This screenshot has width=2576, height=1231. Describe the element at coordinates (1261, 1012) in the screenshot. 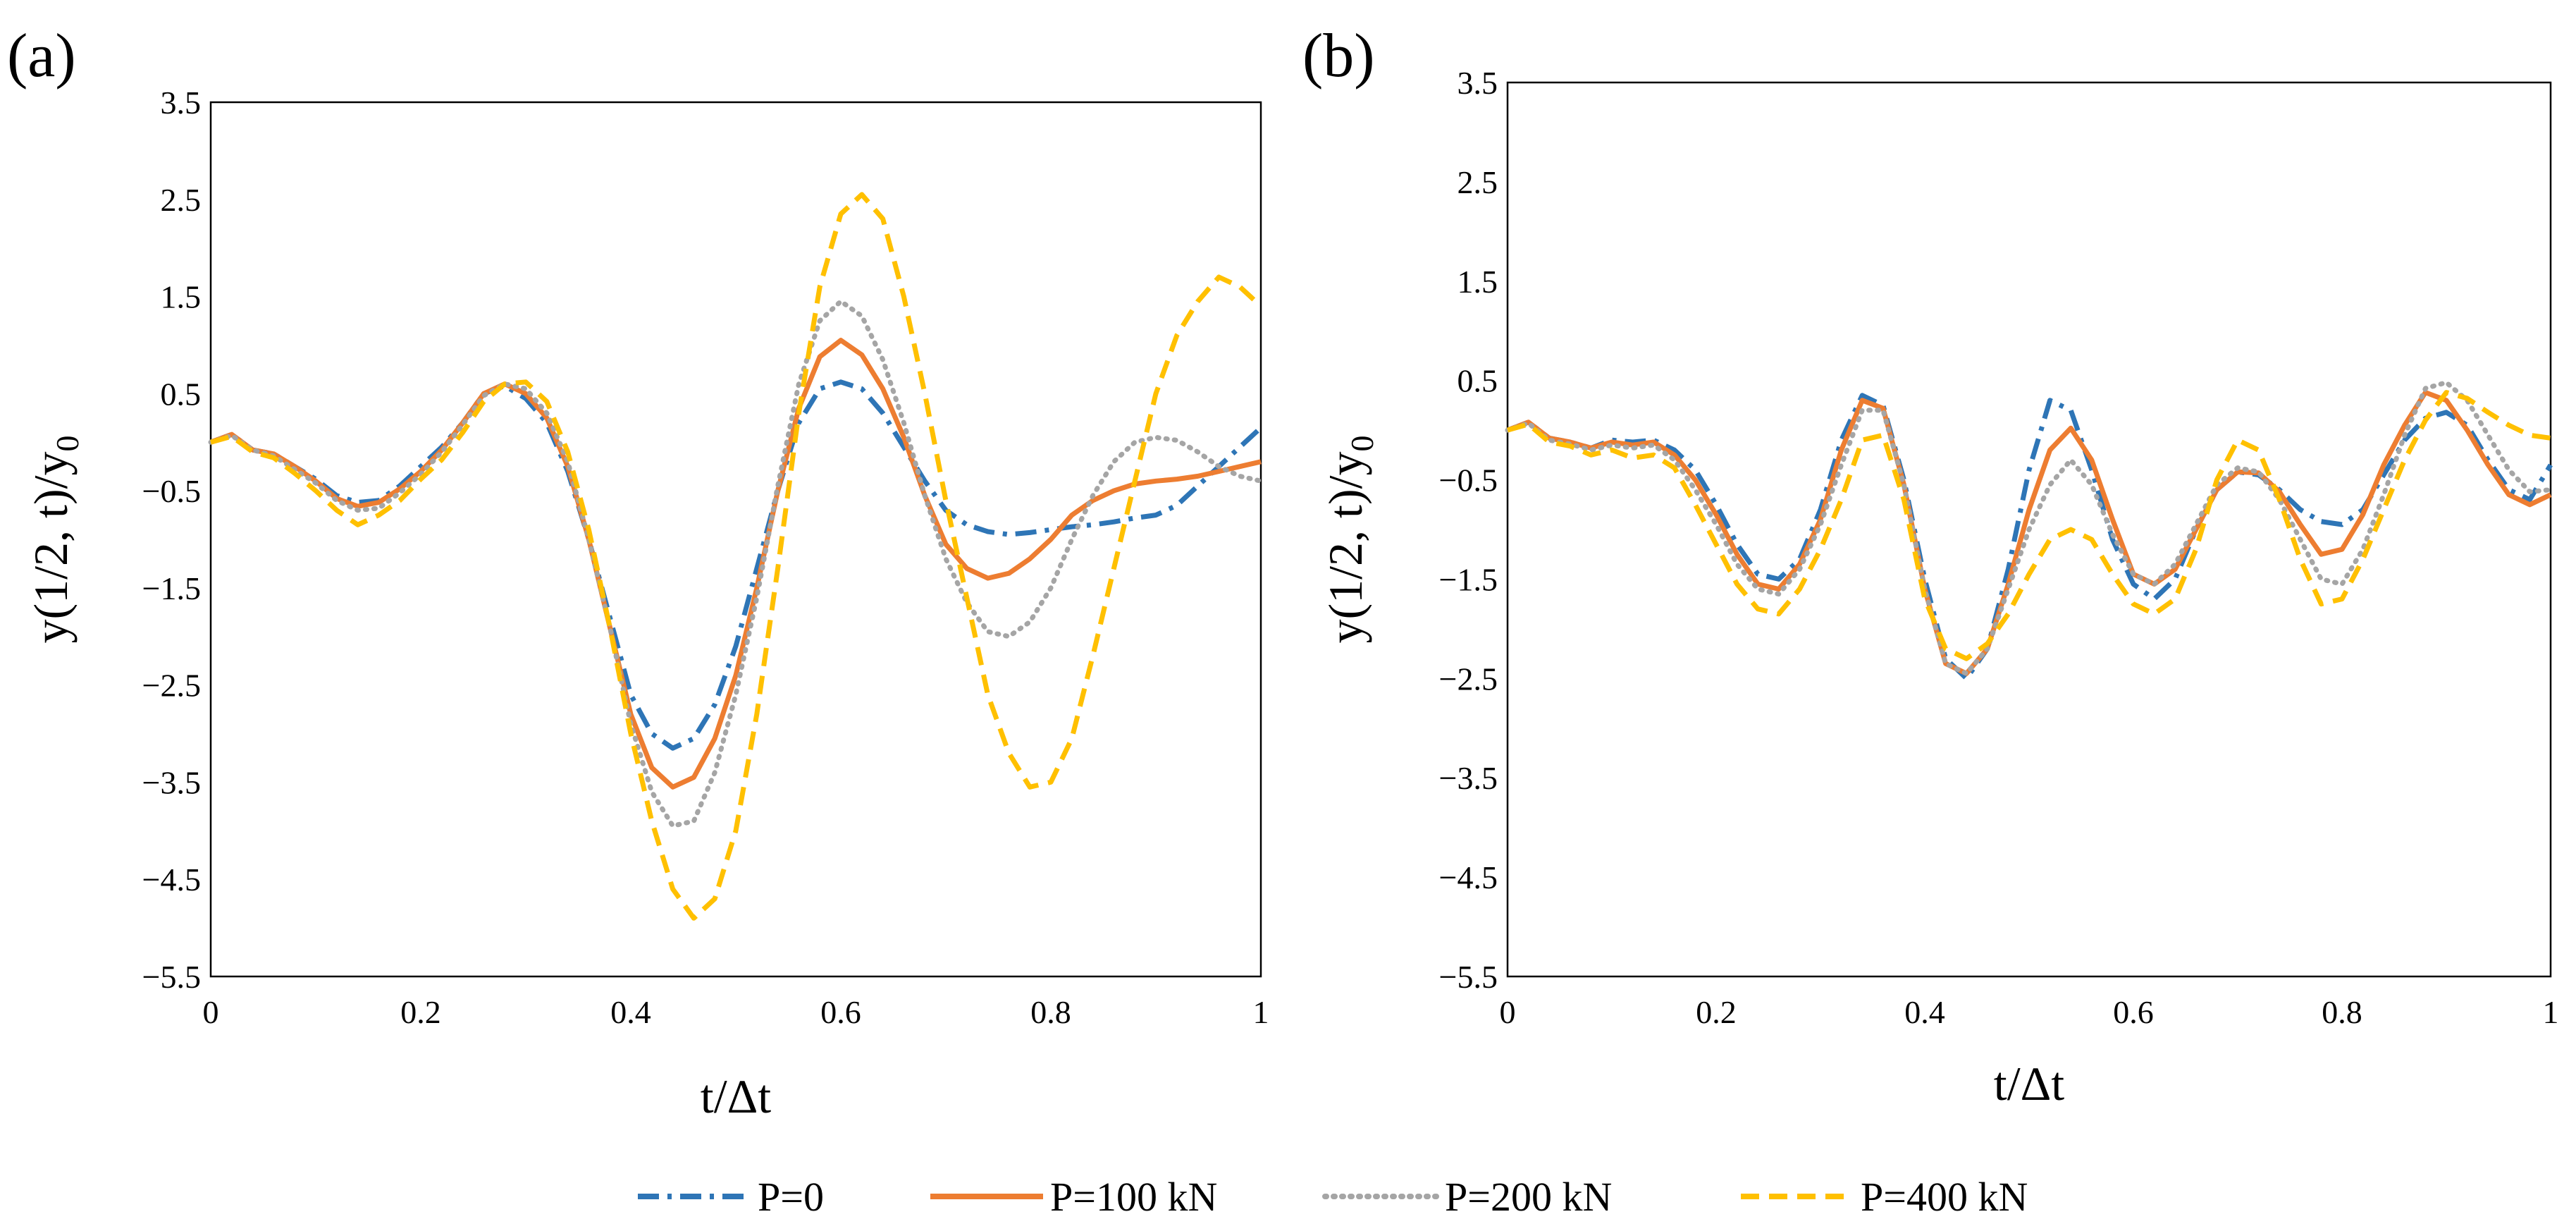

I see `panel-a-x-tick-label: 1` at that location.